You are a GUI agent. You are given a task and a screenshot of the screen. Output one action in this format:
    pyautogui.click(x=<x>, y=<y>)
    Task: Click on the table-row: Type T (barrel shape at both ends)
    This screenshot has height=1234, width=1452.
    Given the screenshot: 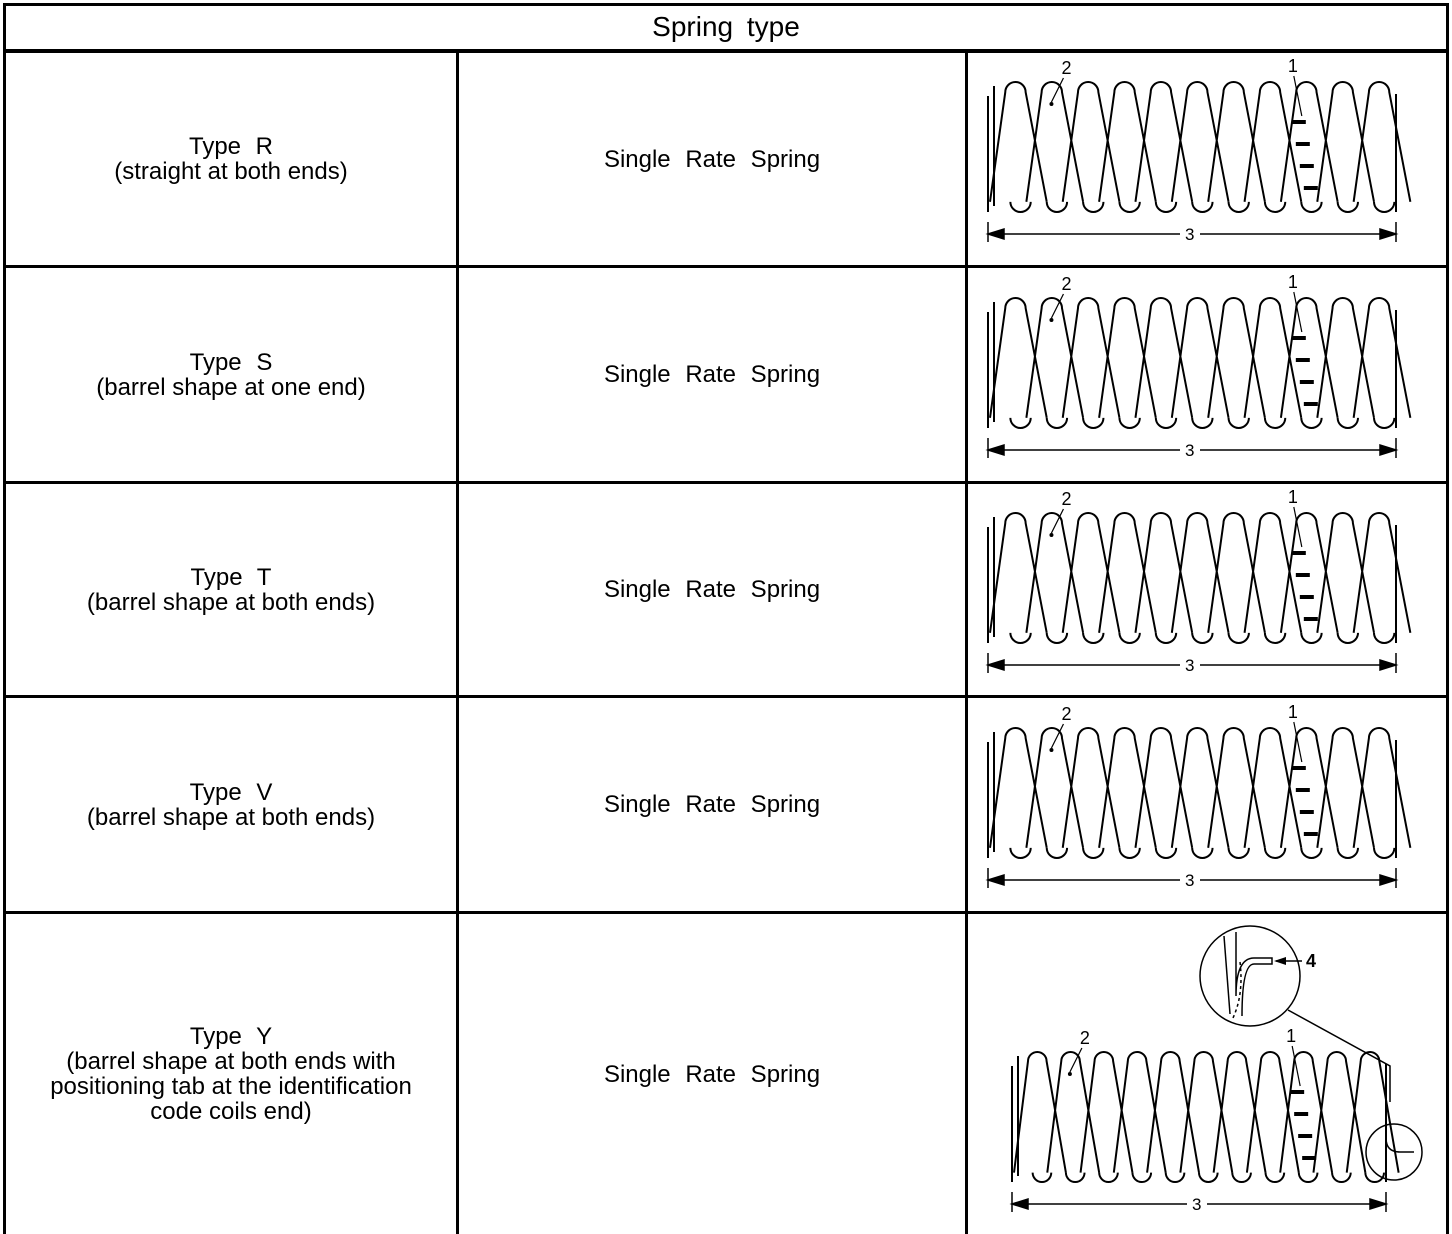 What is the action you would take?
    pyautogui.click(x=231, y=589)
    